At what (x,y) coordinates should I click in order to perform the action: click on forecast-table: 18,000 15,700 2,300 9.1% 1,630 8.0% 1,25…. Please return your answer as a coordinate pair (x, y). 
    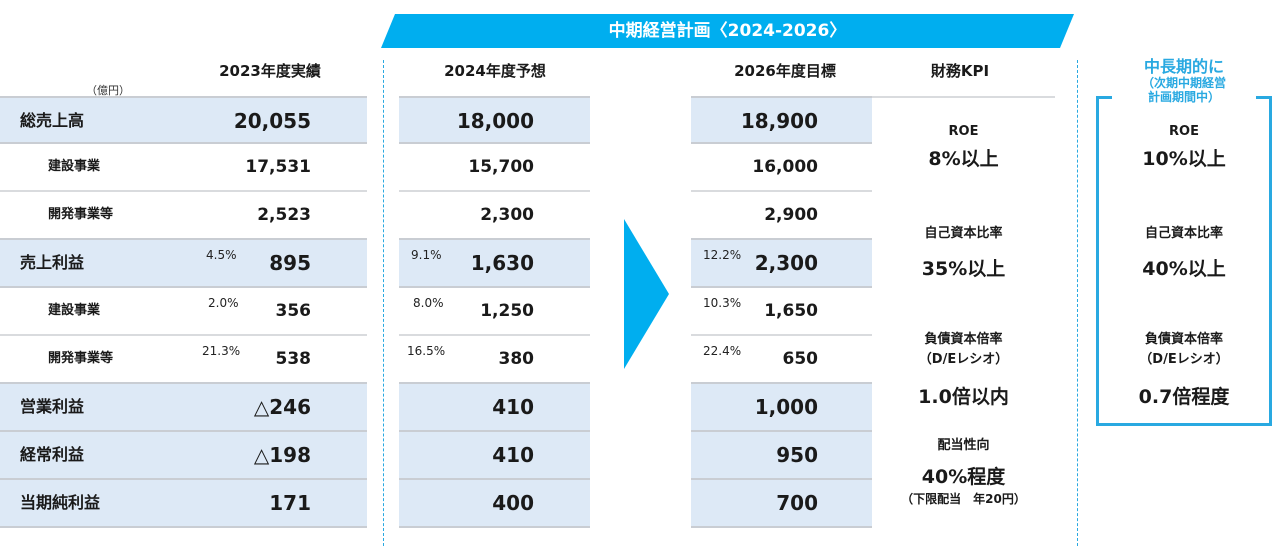
    Looking at the image, I should click on (494, 312).